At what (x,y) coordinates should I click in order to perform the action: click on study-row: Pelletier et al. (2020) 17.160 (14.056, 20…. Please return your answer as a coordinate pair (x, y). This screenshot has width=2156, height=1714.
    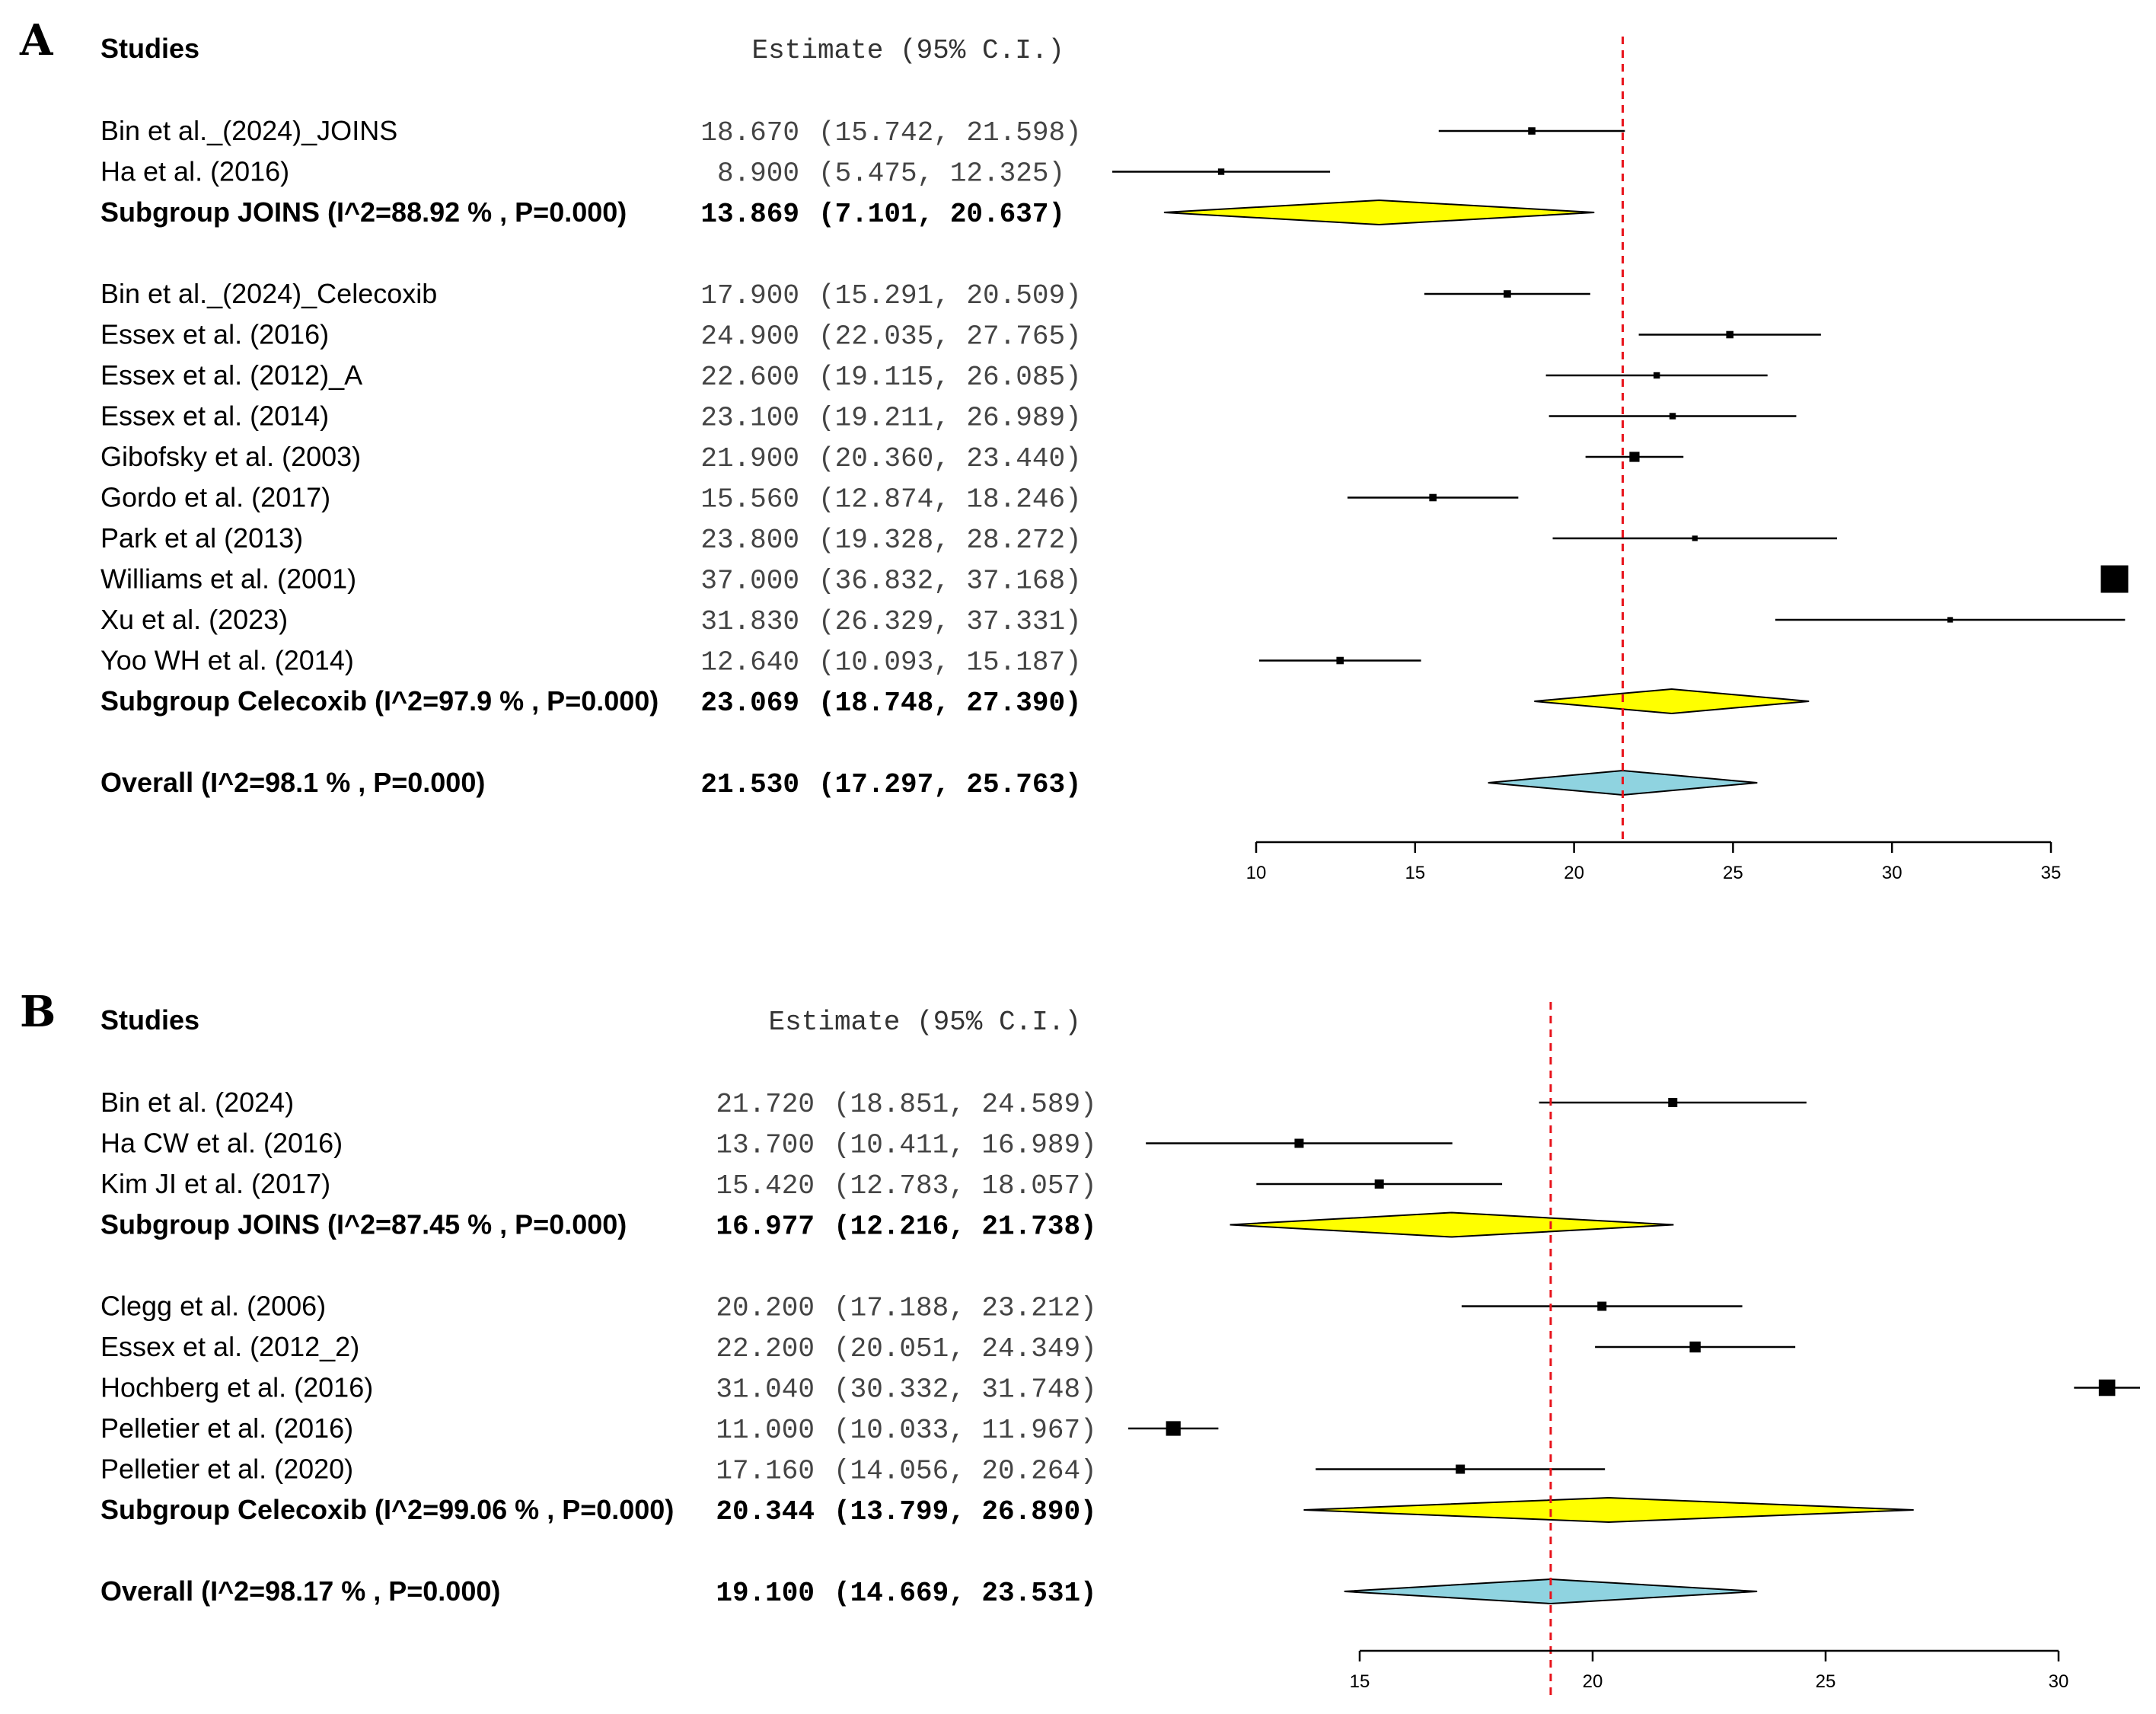
    Looking at the image, I should click on (853, 1471).